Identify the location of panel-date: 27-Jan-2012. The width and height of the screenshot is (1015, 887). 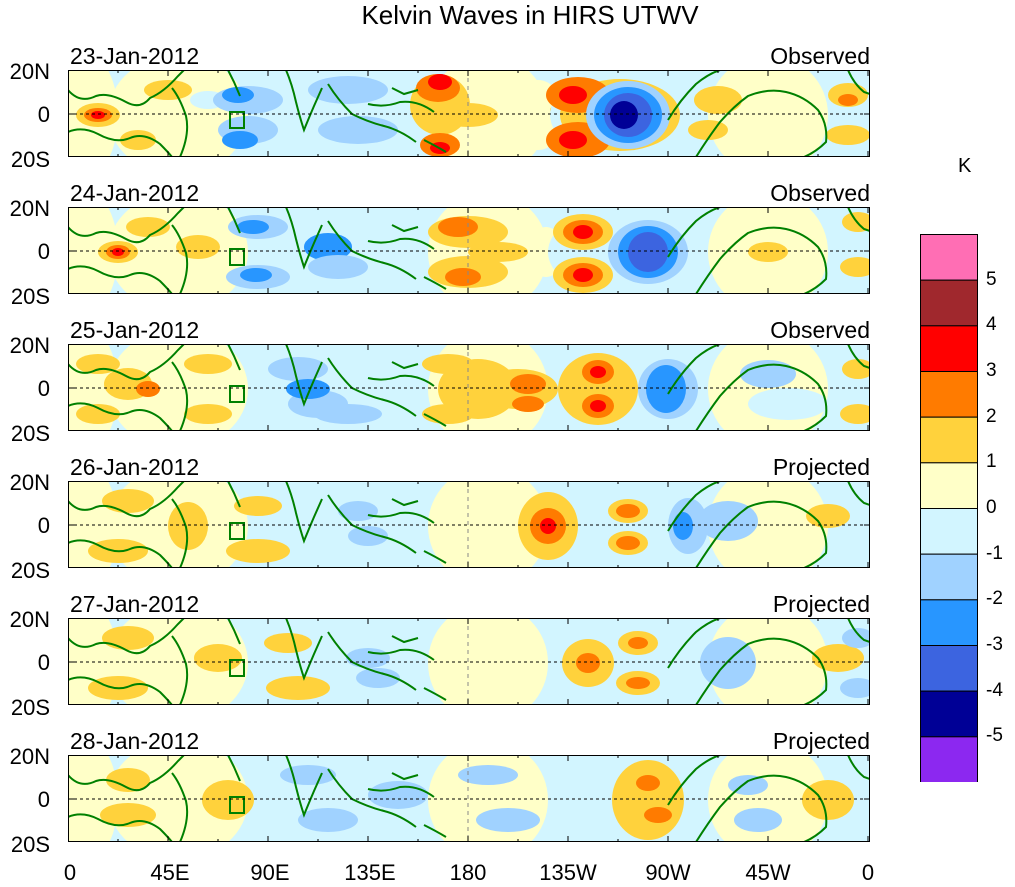
(135, 604).